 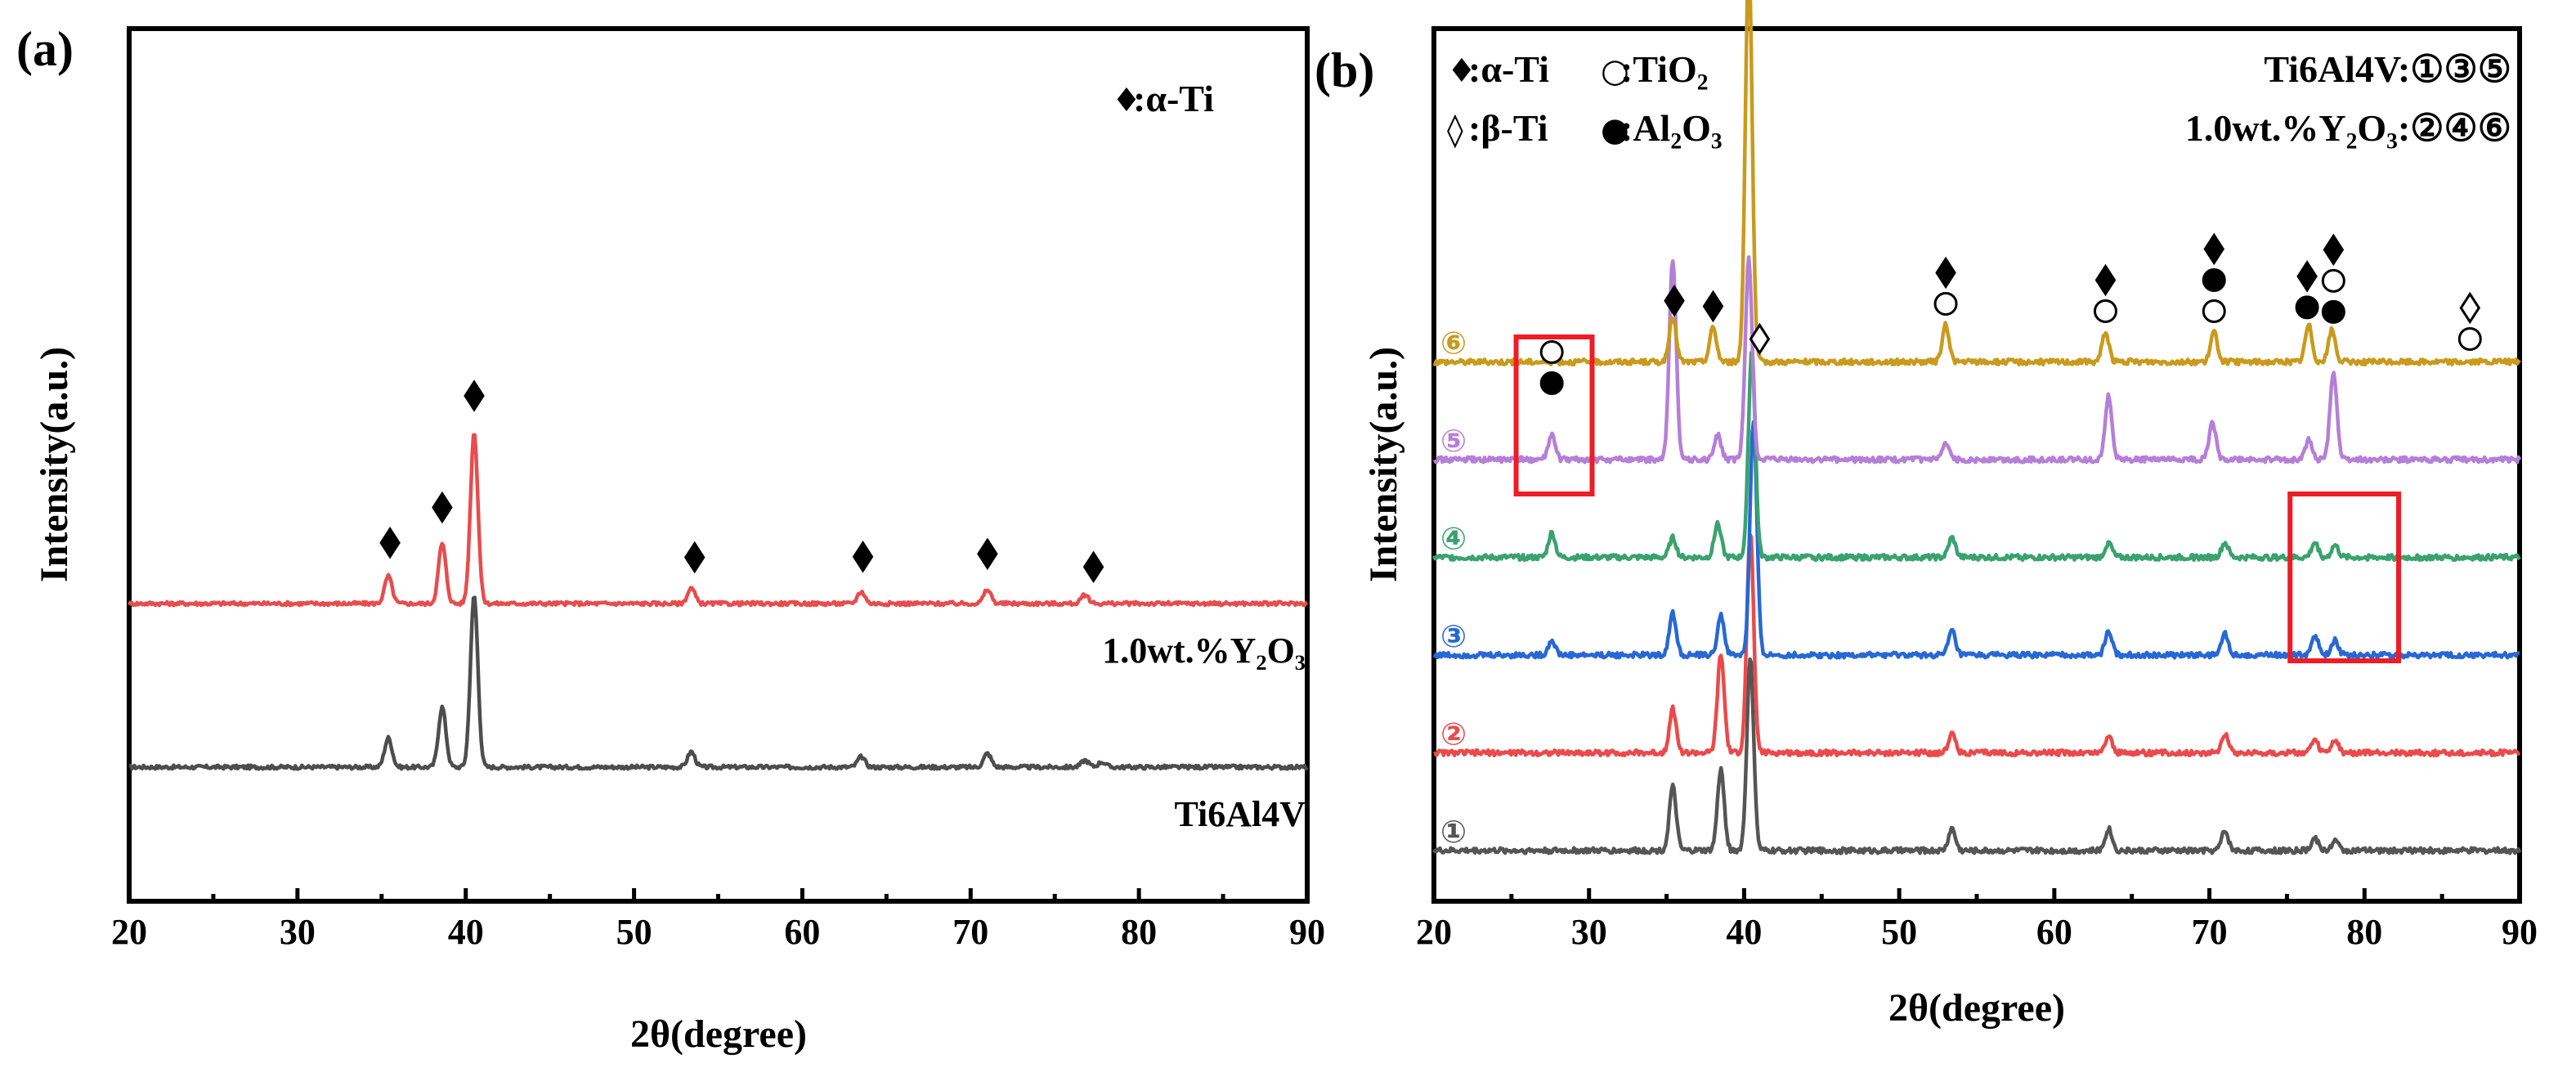 What do you see at coordinates (1454, 539) in the screenshot?
I see `series-marker-4: ④` at bounding box center [1454, 539].